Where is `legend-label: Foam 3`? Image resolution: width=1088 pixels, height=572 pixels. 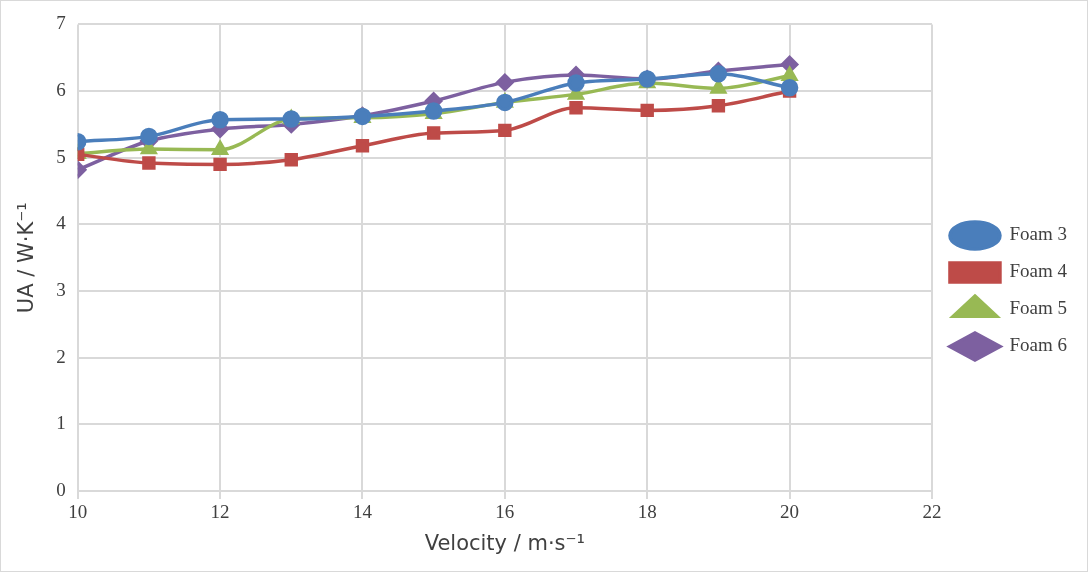
legend-label: Foam 3 is located at coordinates (1038, 234).